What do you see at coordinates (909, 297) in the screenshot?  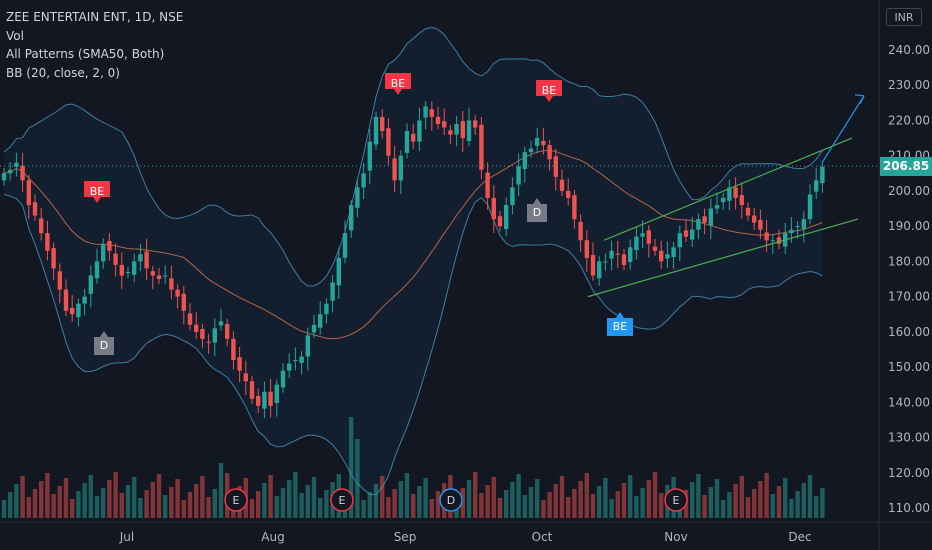 I see `y-tick-label: 170.00` at bounding box center [909, 297].